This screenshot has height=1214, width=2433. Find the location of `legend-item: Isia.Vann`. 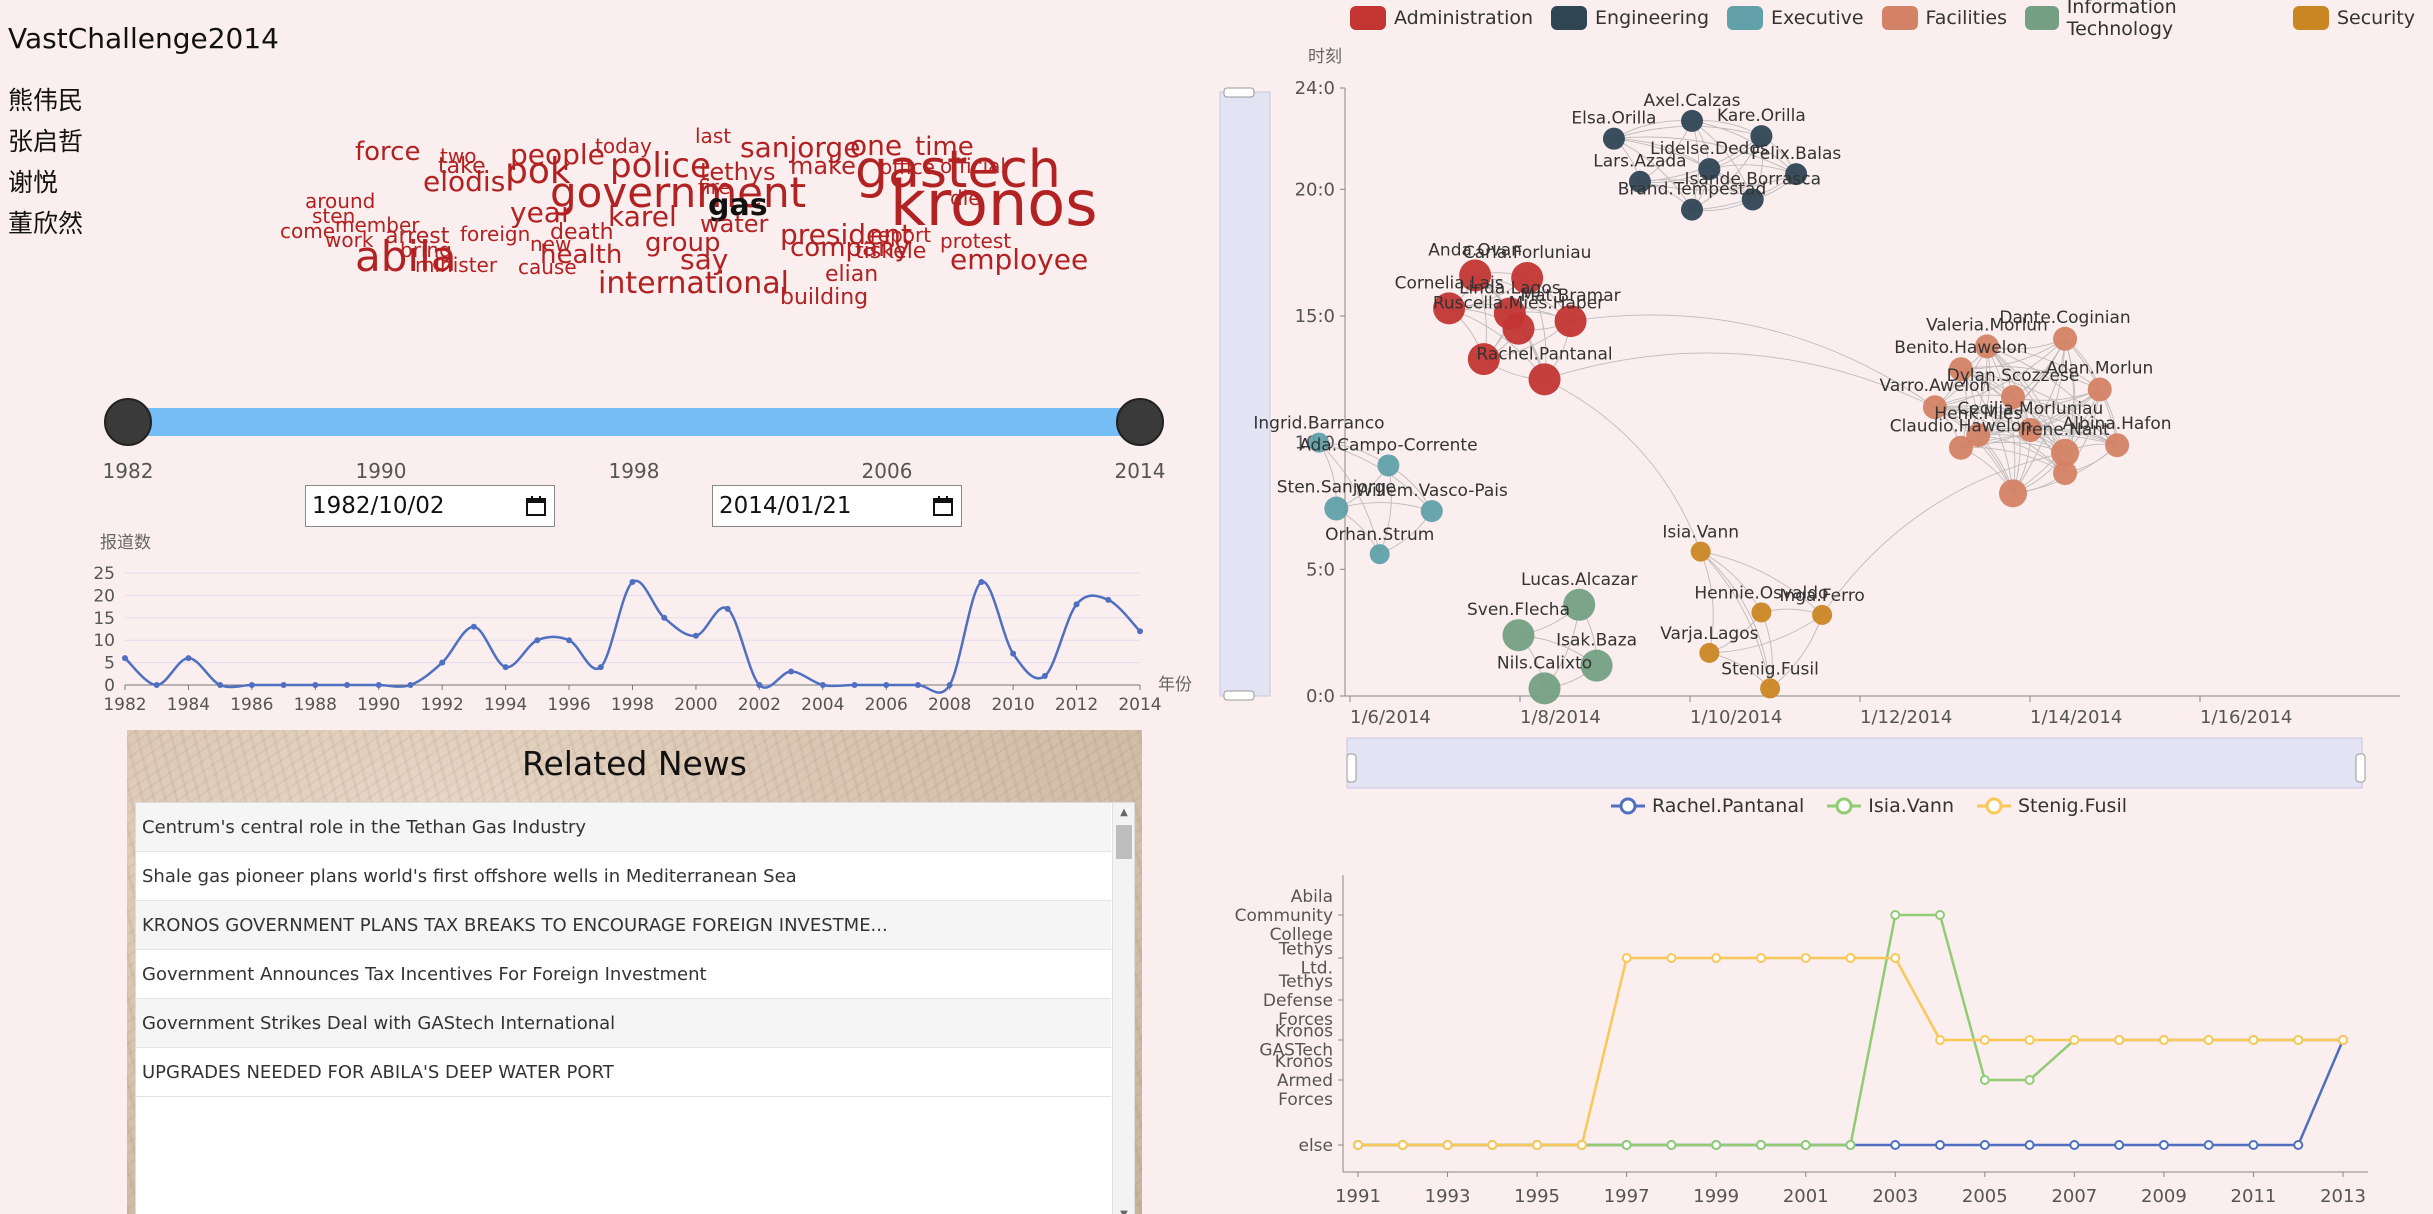

legend-item: Isia.Vann is located at coordinates (1890, 806).